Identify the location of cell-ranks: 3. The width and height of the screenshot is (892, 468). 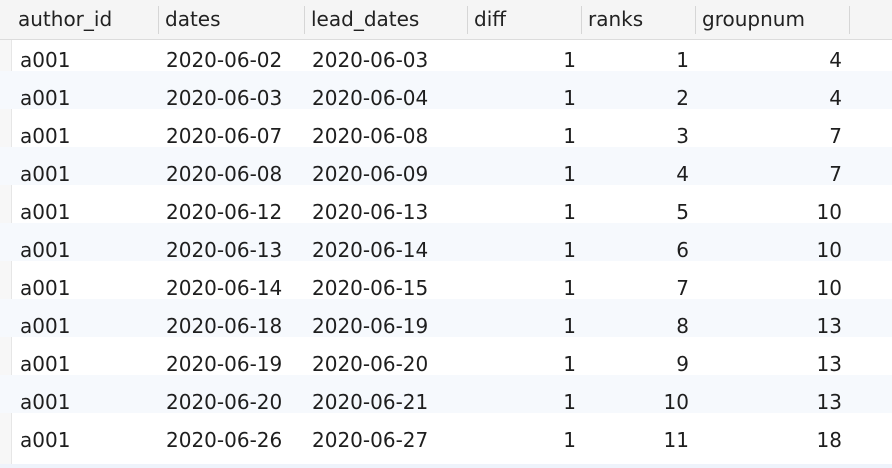
(682, 136).